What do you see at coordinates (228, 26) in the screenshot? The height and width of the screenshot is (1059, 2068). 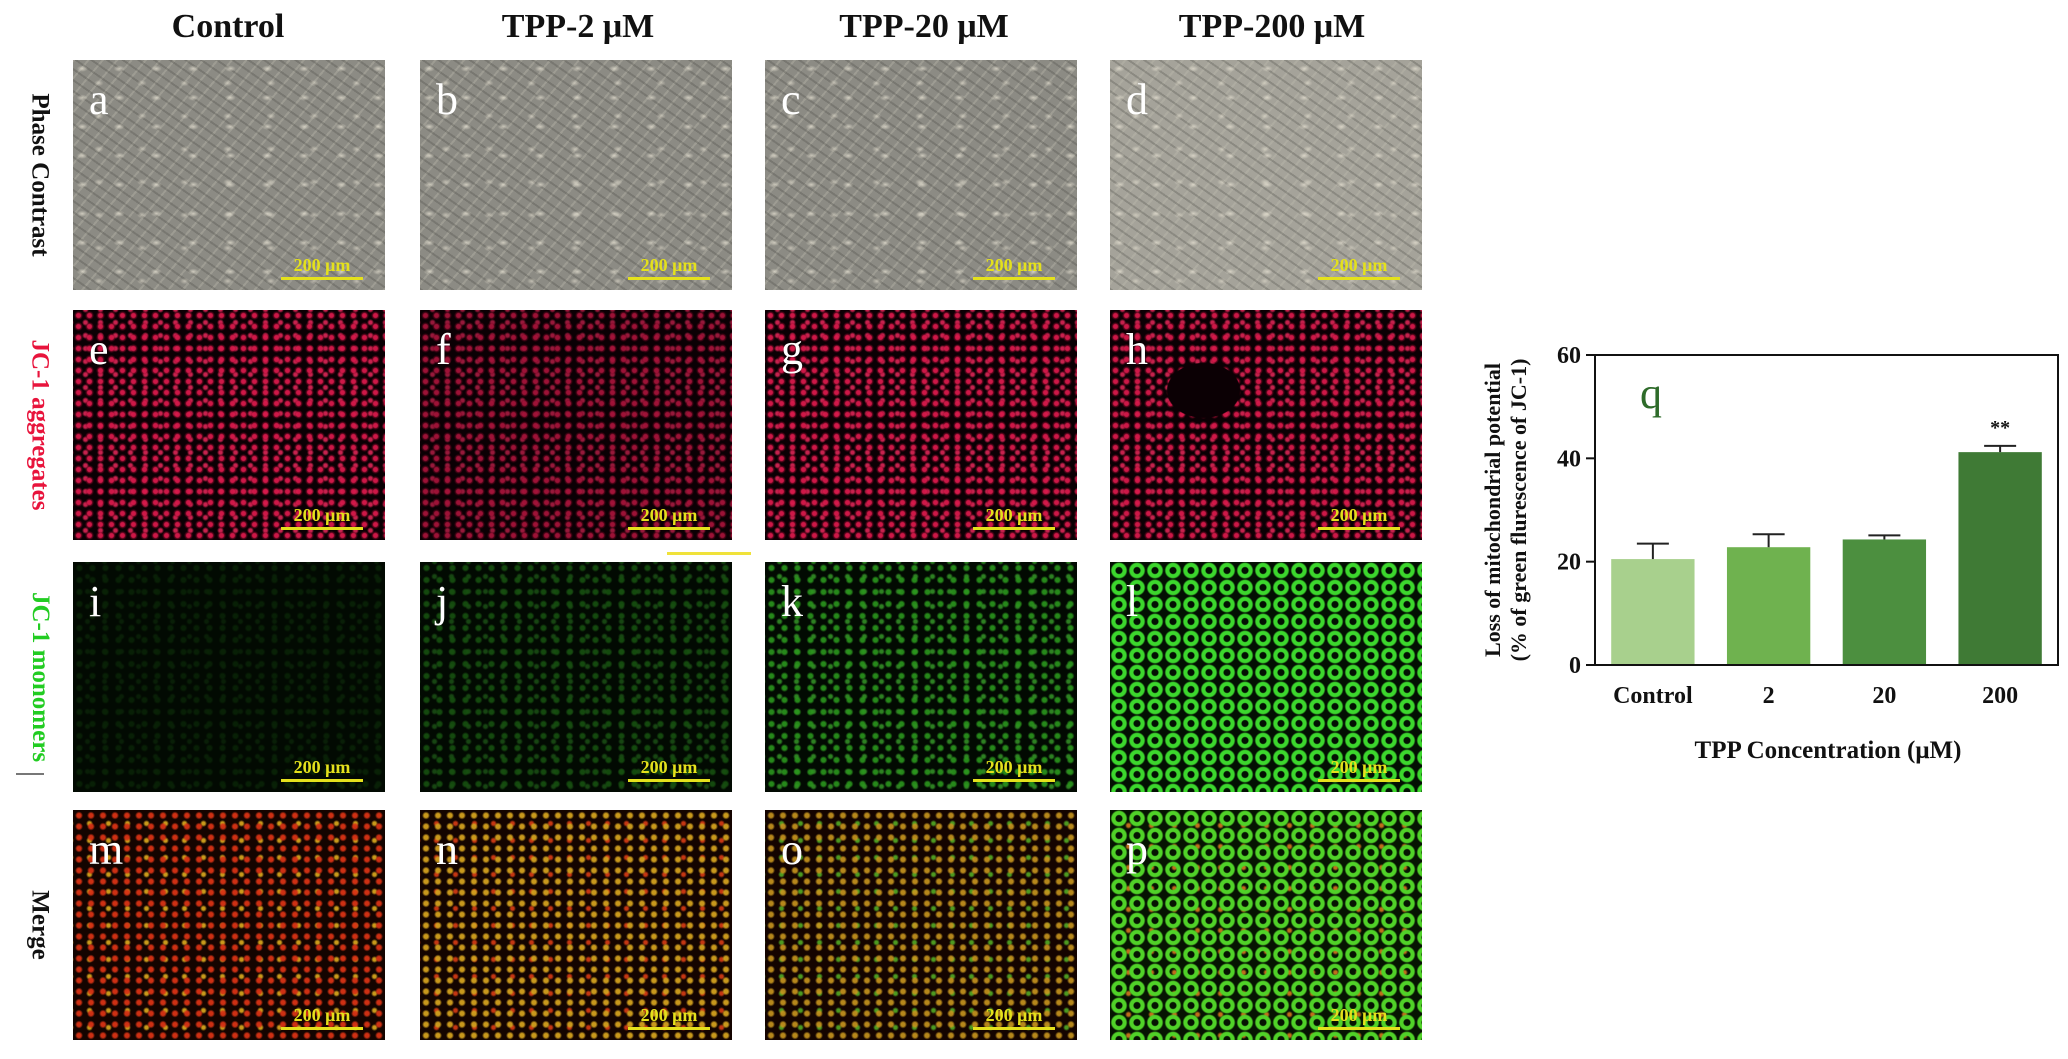 I see `column-title-control: Control` at bounding box center [228, 26].